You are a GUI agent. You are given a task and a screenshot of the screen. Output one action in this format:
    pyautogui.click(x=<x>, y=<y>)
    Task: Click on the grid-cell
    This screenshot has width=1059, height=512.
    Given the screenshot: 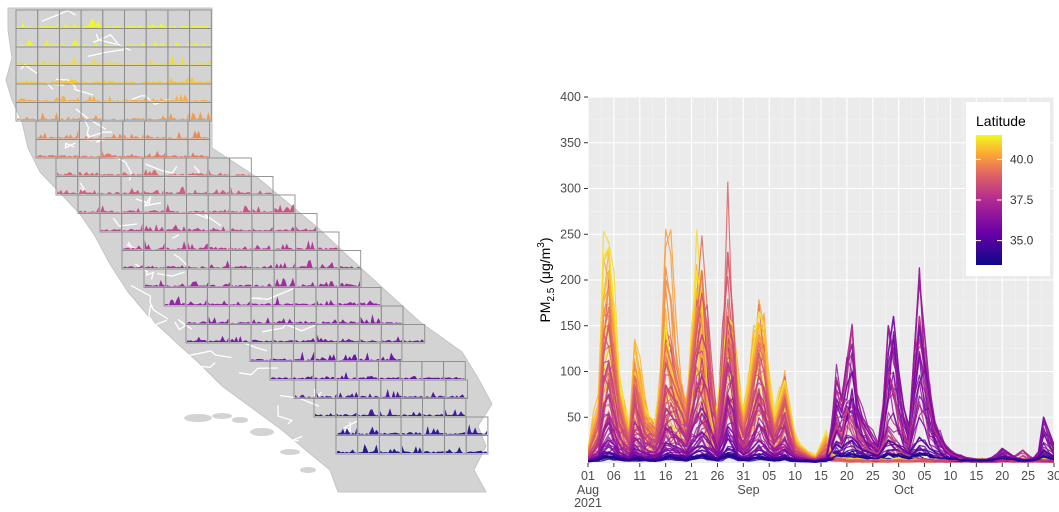 What is the action you would take?
    pyautogui.click(x=414, y=334)
    